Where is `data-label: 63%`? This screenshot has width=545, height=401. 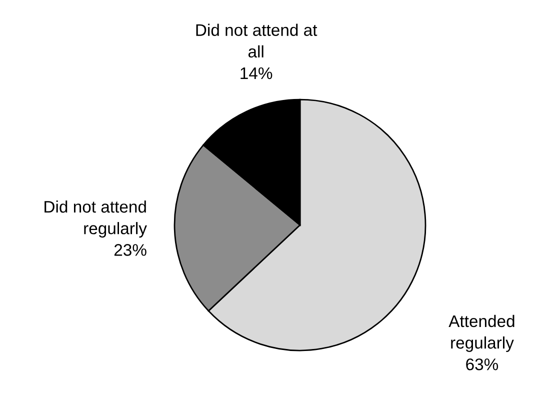 data-label: 63% is located at coordinates (482, 364).